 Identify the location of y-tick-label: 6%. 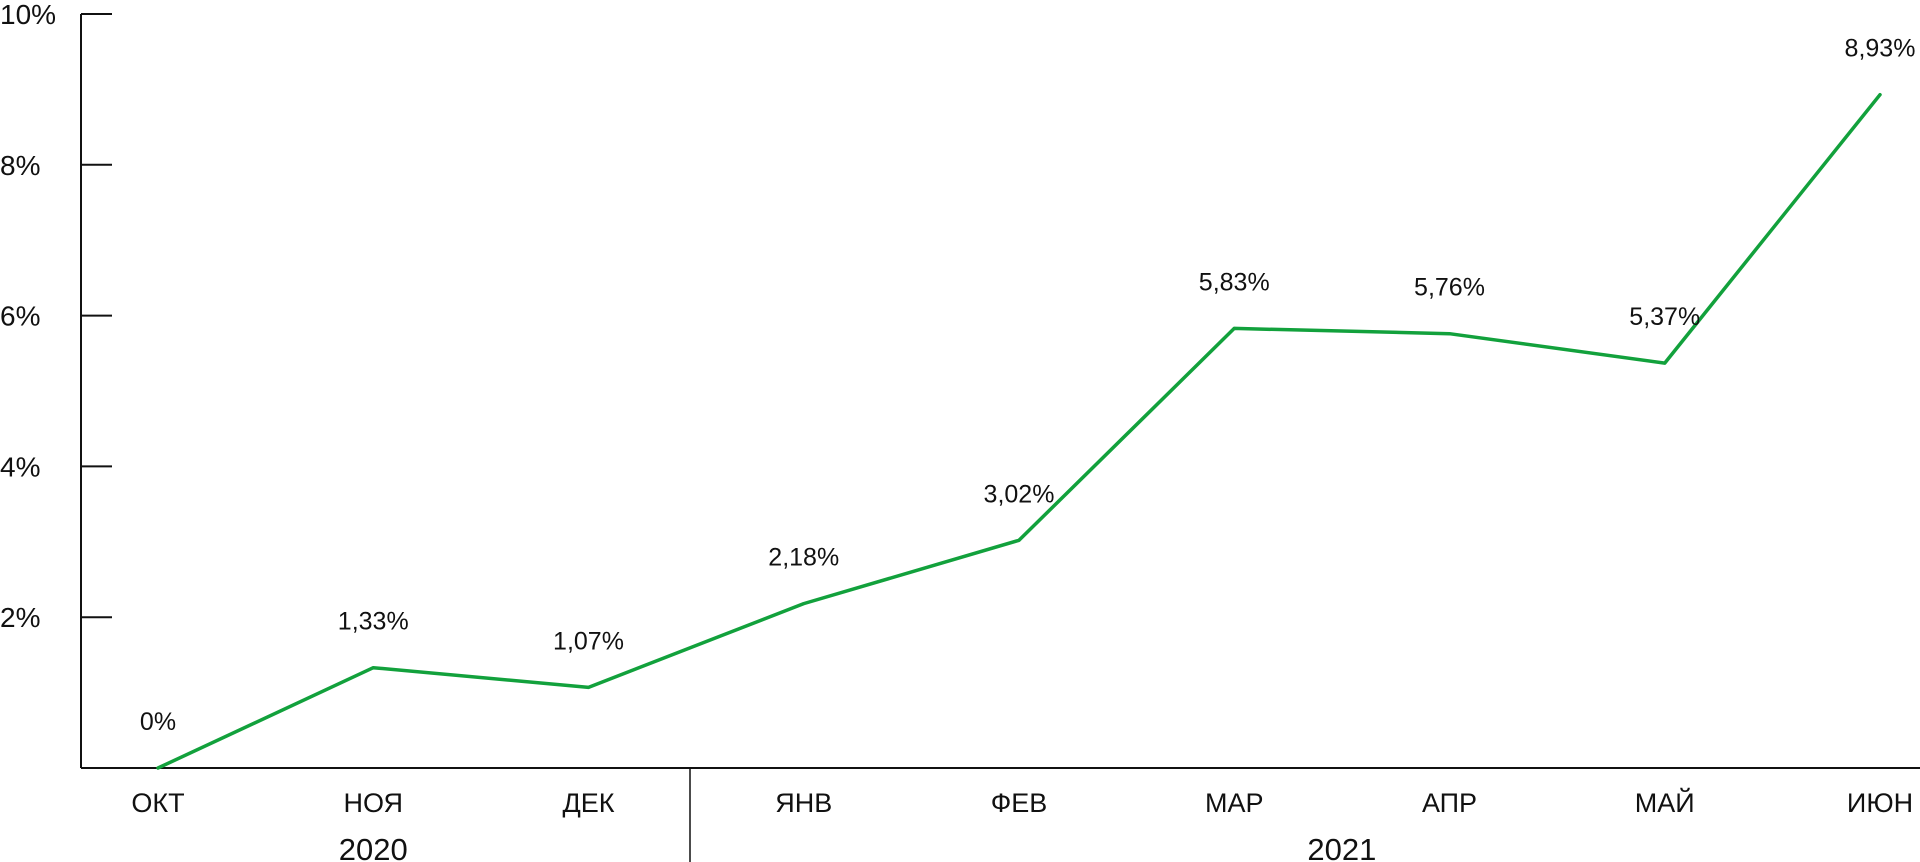
(20, 316).